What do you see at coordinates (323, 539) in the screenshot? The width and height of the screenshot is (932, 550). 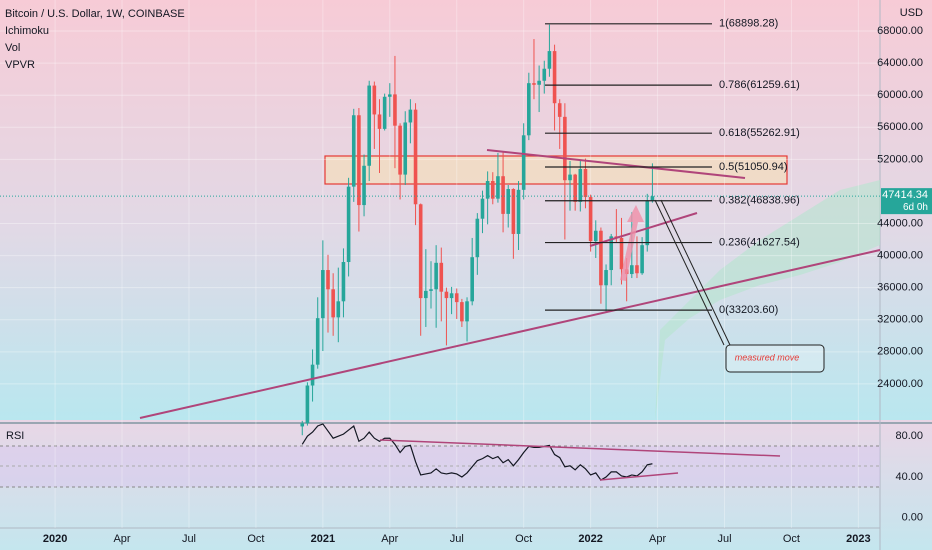 I see `x-tick-label: 2021` at bounding box center [323, 539].